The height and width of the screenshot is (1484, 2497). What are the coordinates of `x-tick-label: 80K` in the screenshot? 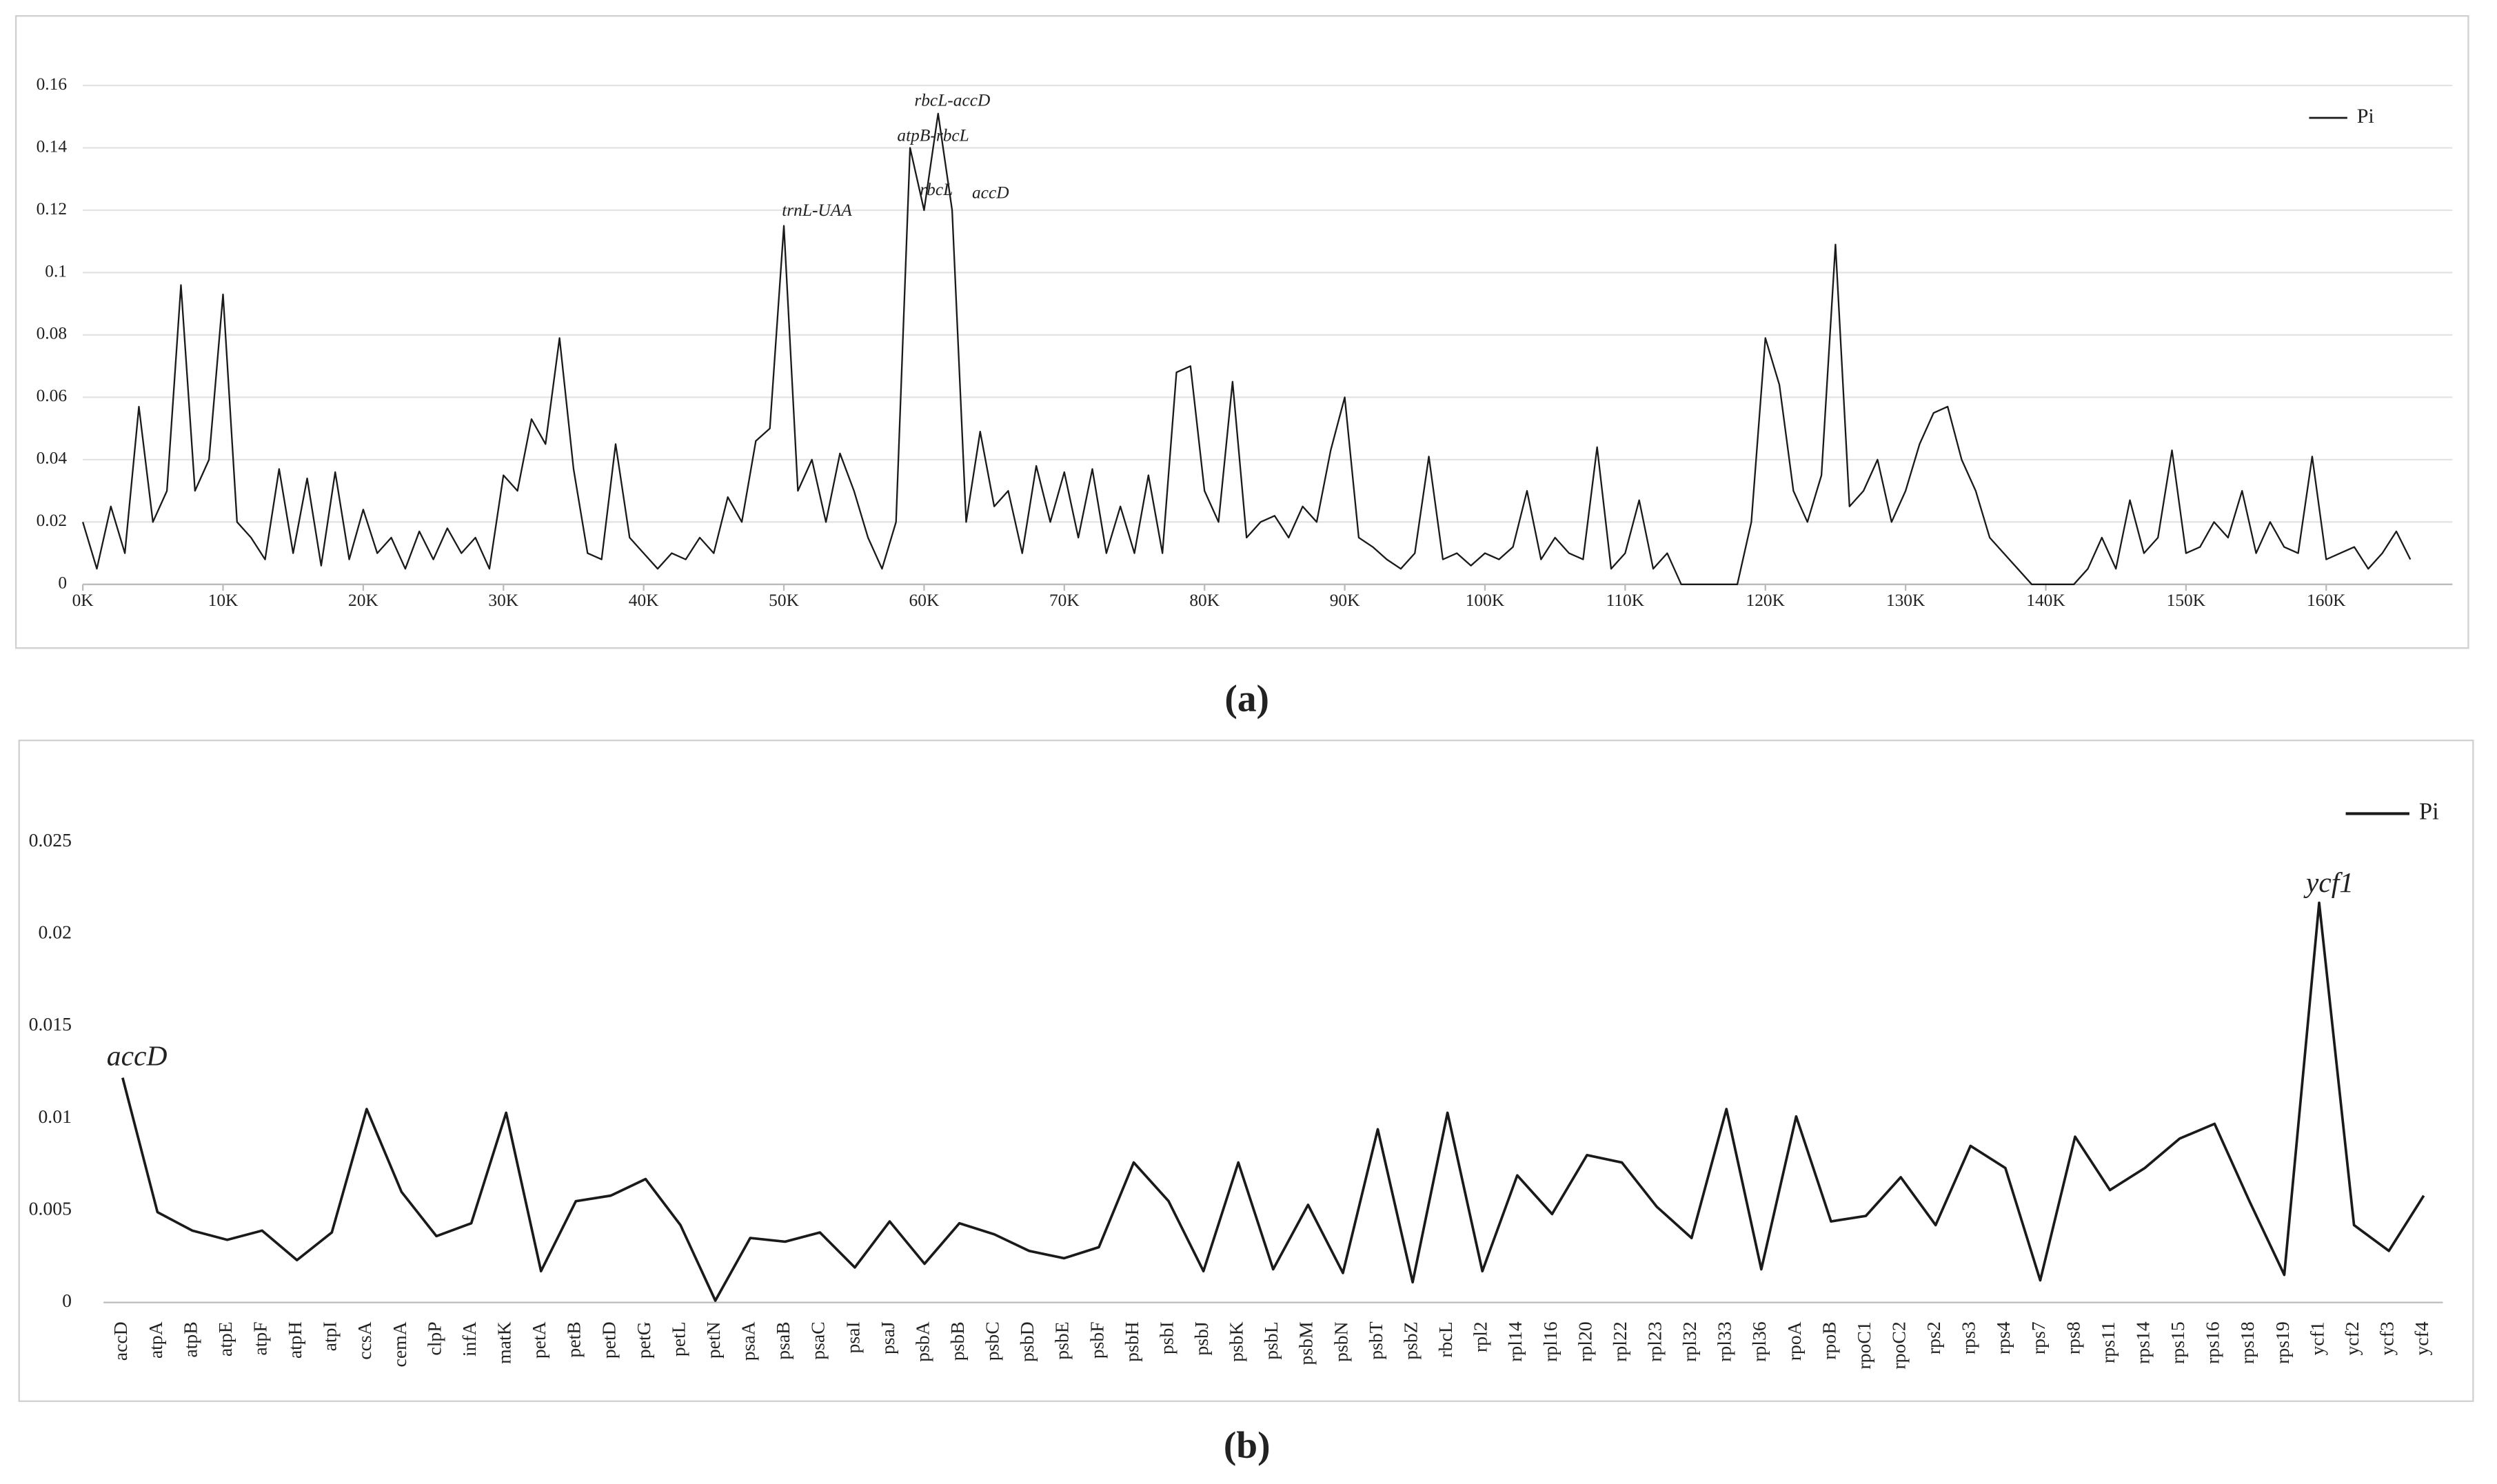 It's located at (1204, 600).